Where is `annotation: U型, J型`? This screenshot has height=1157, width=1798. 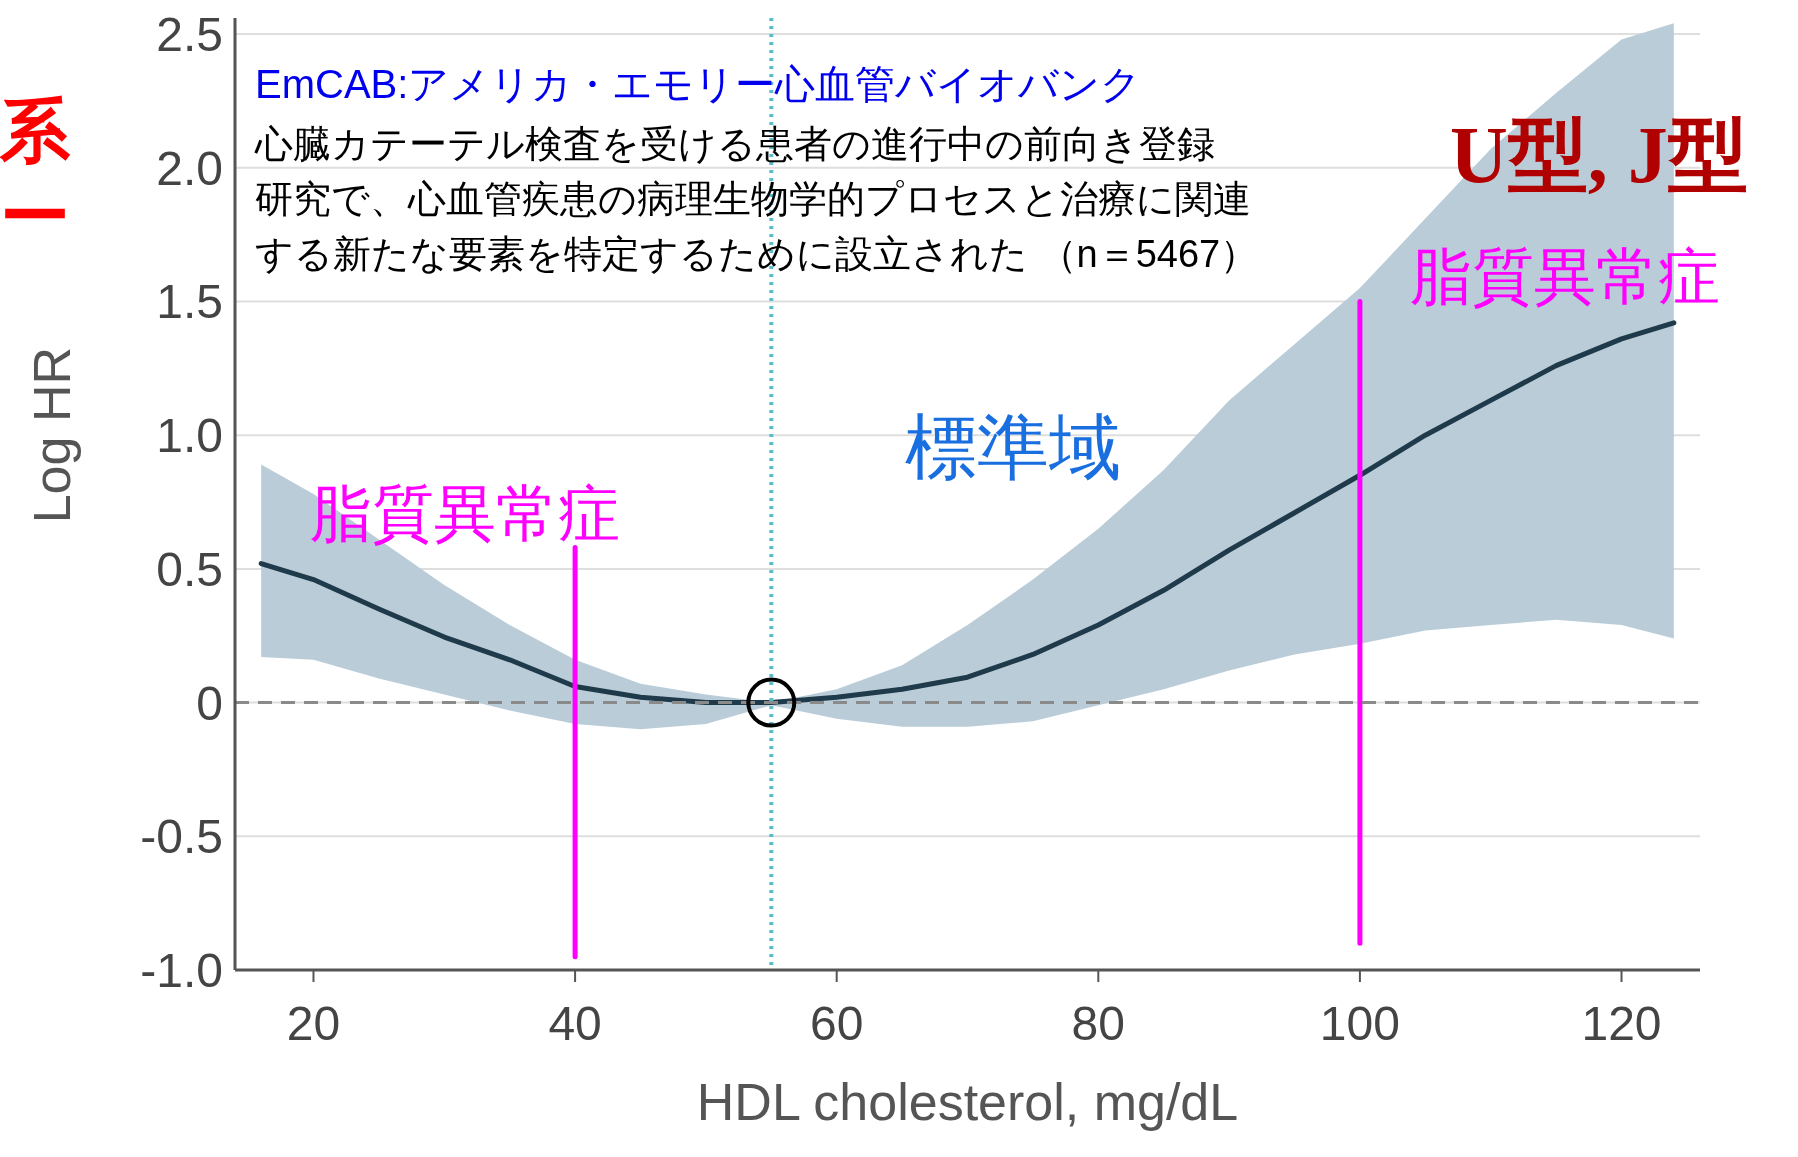
annotation: U型, J型 is located at coordinates (1599, 155).